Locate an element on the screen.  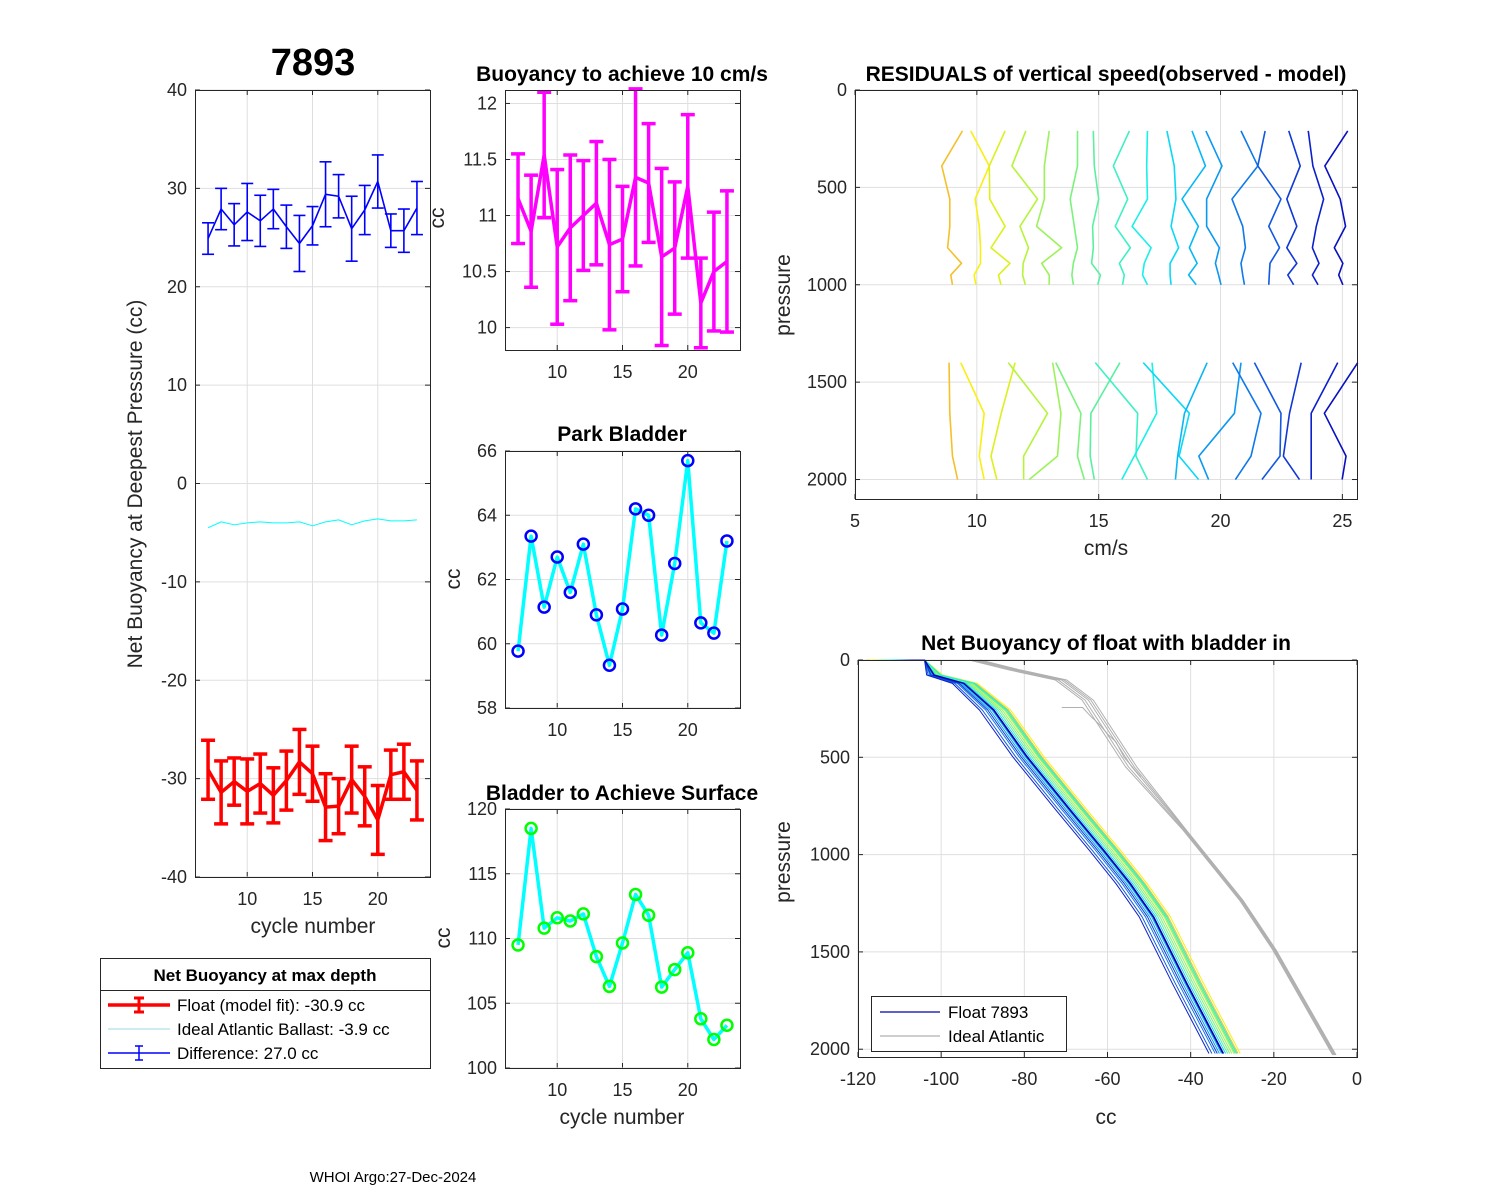
y-tick-label: 30 is located at coordinates (177, 188).